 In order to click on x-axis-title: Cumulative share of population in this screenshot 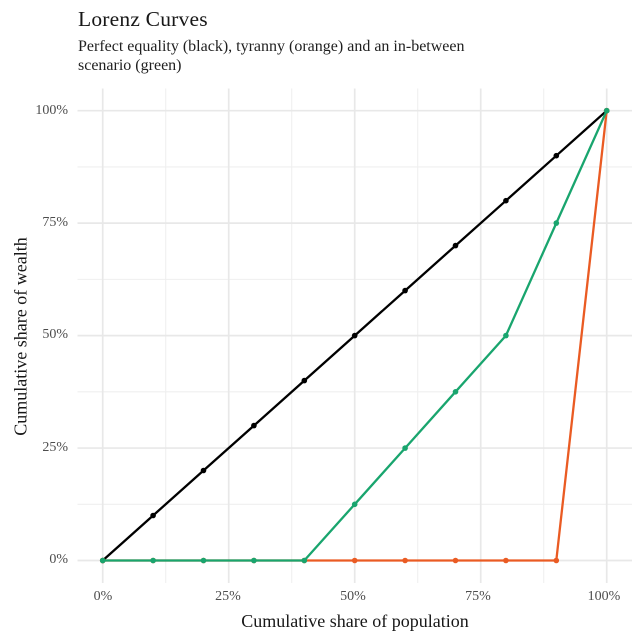, I will do `click(355, 621)`.